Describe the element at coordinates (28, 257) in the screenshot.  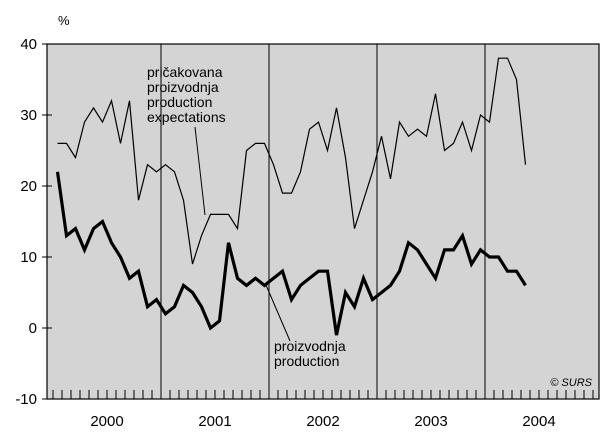
I see `y-tick-label: 10` at that location.